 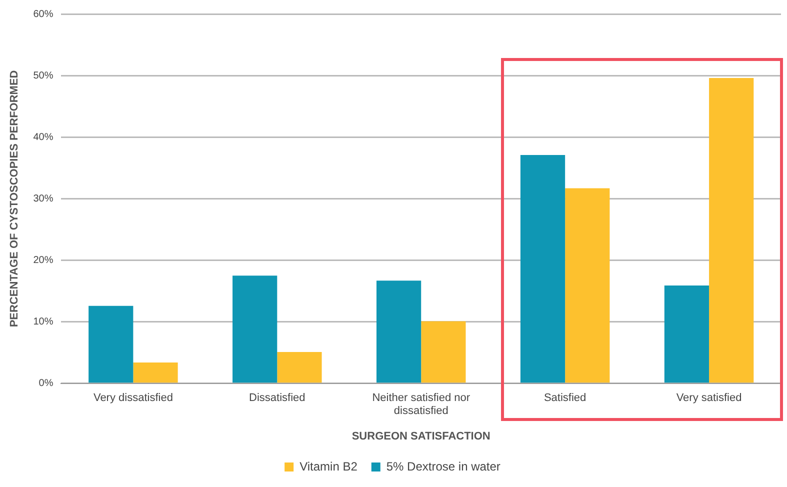 What do you see at coordinates (43, 260) in the screenshot?
I see `y-tick-label: 20%` at bounding box center [43, 260].